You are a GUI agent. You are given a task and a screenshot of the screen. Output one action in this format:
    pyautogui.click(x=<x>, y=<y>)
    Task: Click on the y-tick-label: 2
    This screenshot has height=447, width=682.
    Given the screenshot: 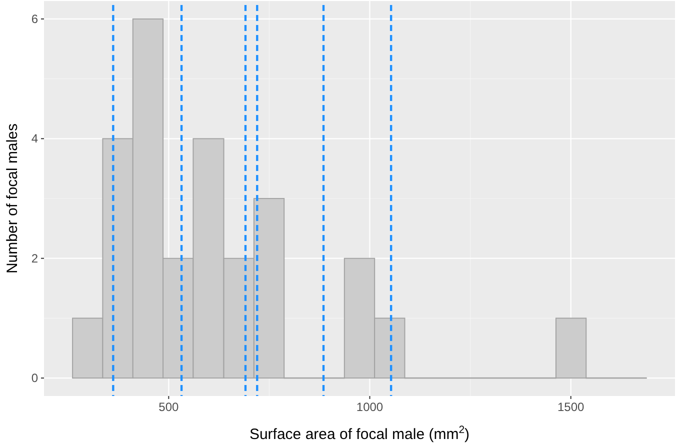 What is the action you would take?
    pyautogui.click(x=34, y=258)
    